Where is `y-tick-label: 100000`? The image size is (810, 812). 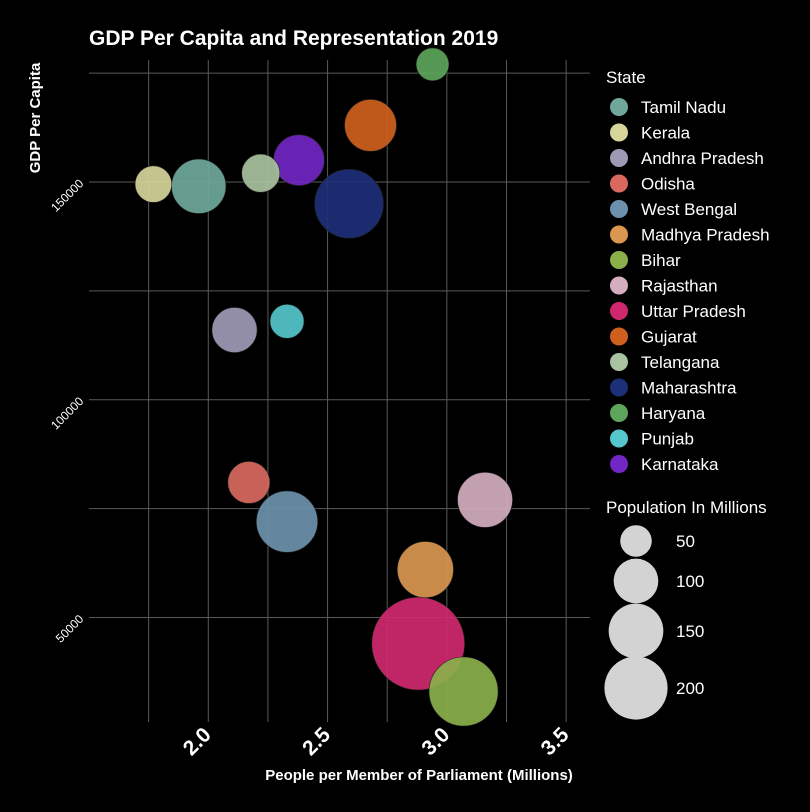 y-tick-label: 100000 is located at coordinates (67, 413).